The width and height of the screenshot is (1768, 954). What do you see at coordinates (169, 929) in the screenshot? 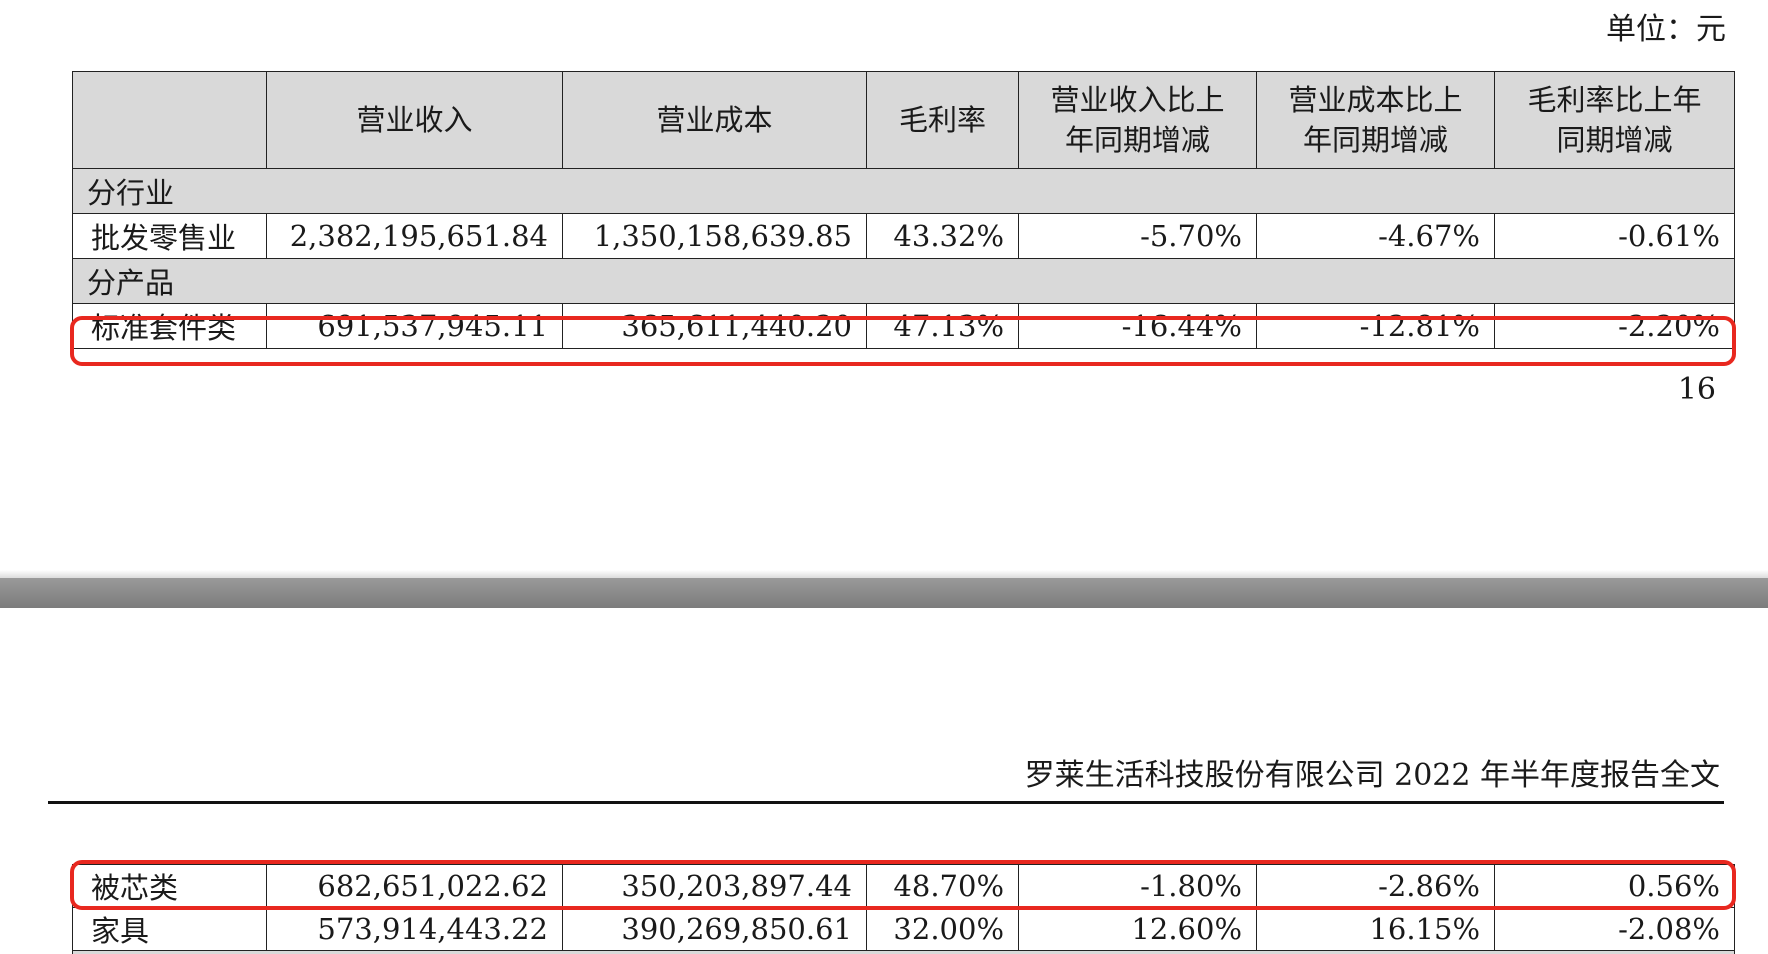
I see `row-label: 家具` at bounding box center [169, 929].